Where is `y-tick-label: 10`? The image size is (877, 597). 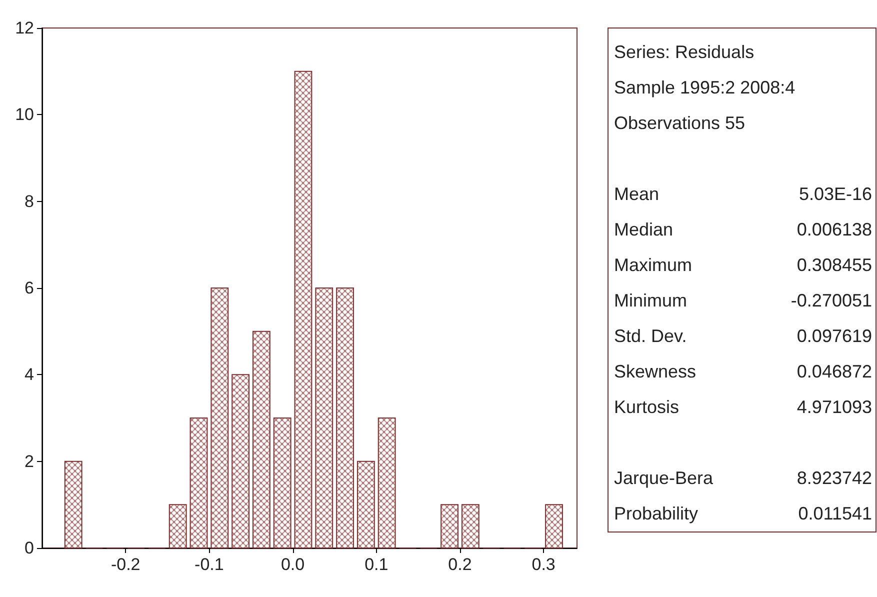 y-tick-label: 10 is located at coordinates (24, 114).